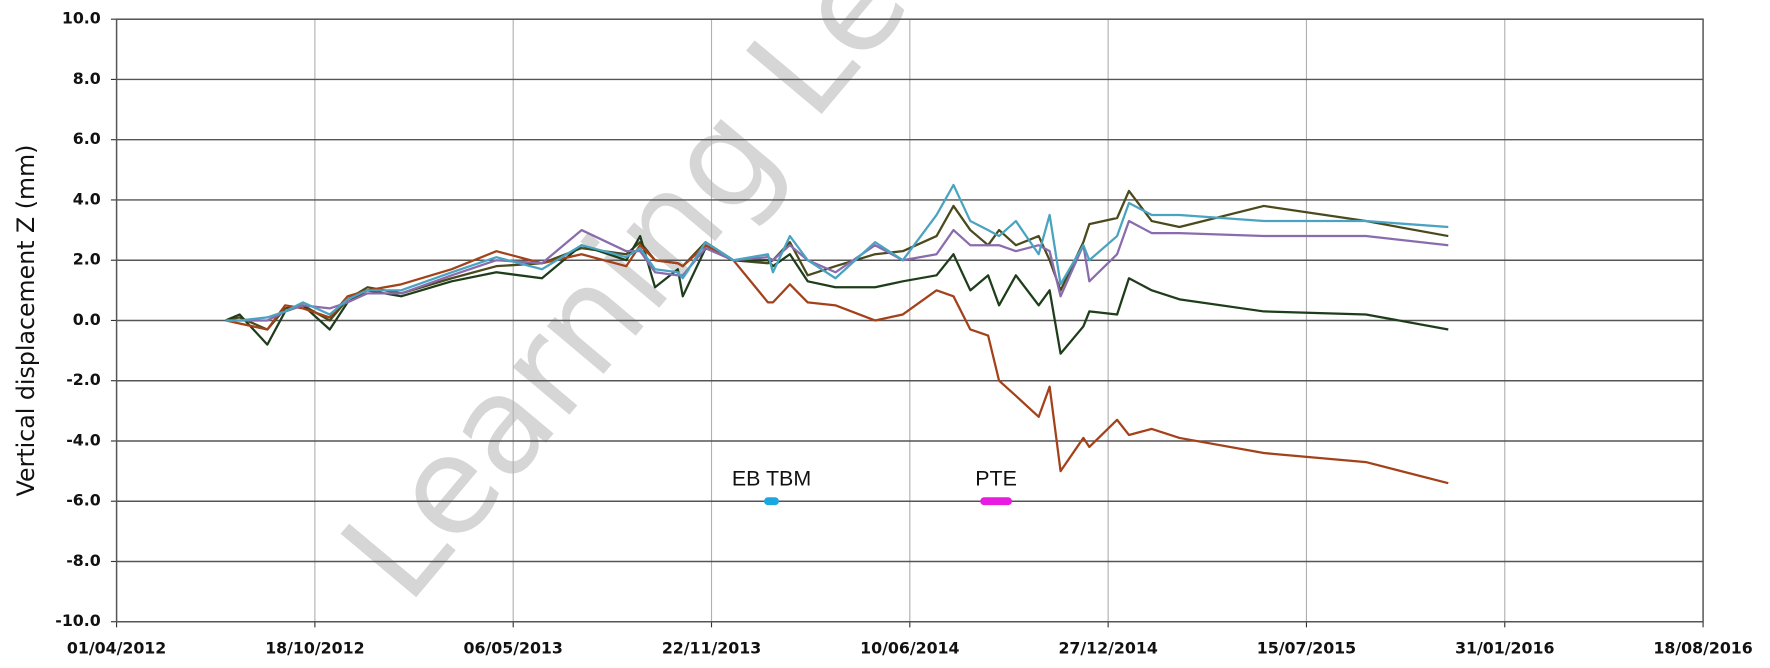 This screenshot has height=668, width=1770. I want to click on y-tick-label: 4.0, so click(87, 198).